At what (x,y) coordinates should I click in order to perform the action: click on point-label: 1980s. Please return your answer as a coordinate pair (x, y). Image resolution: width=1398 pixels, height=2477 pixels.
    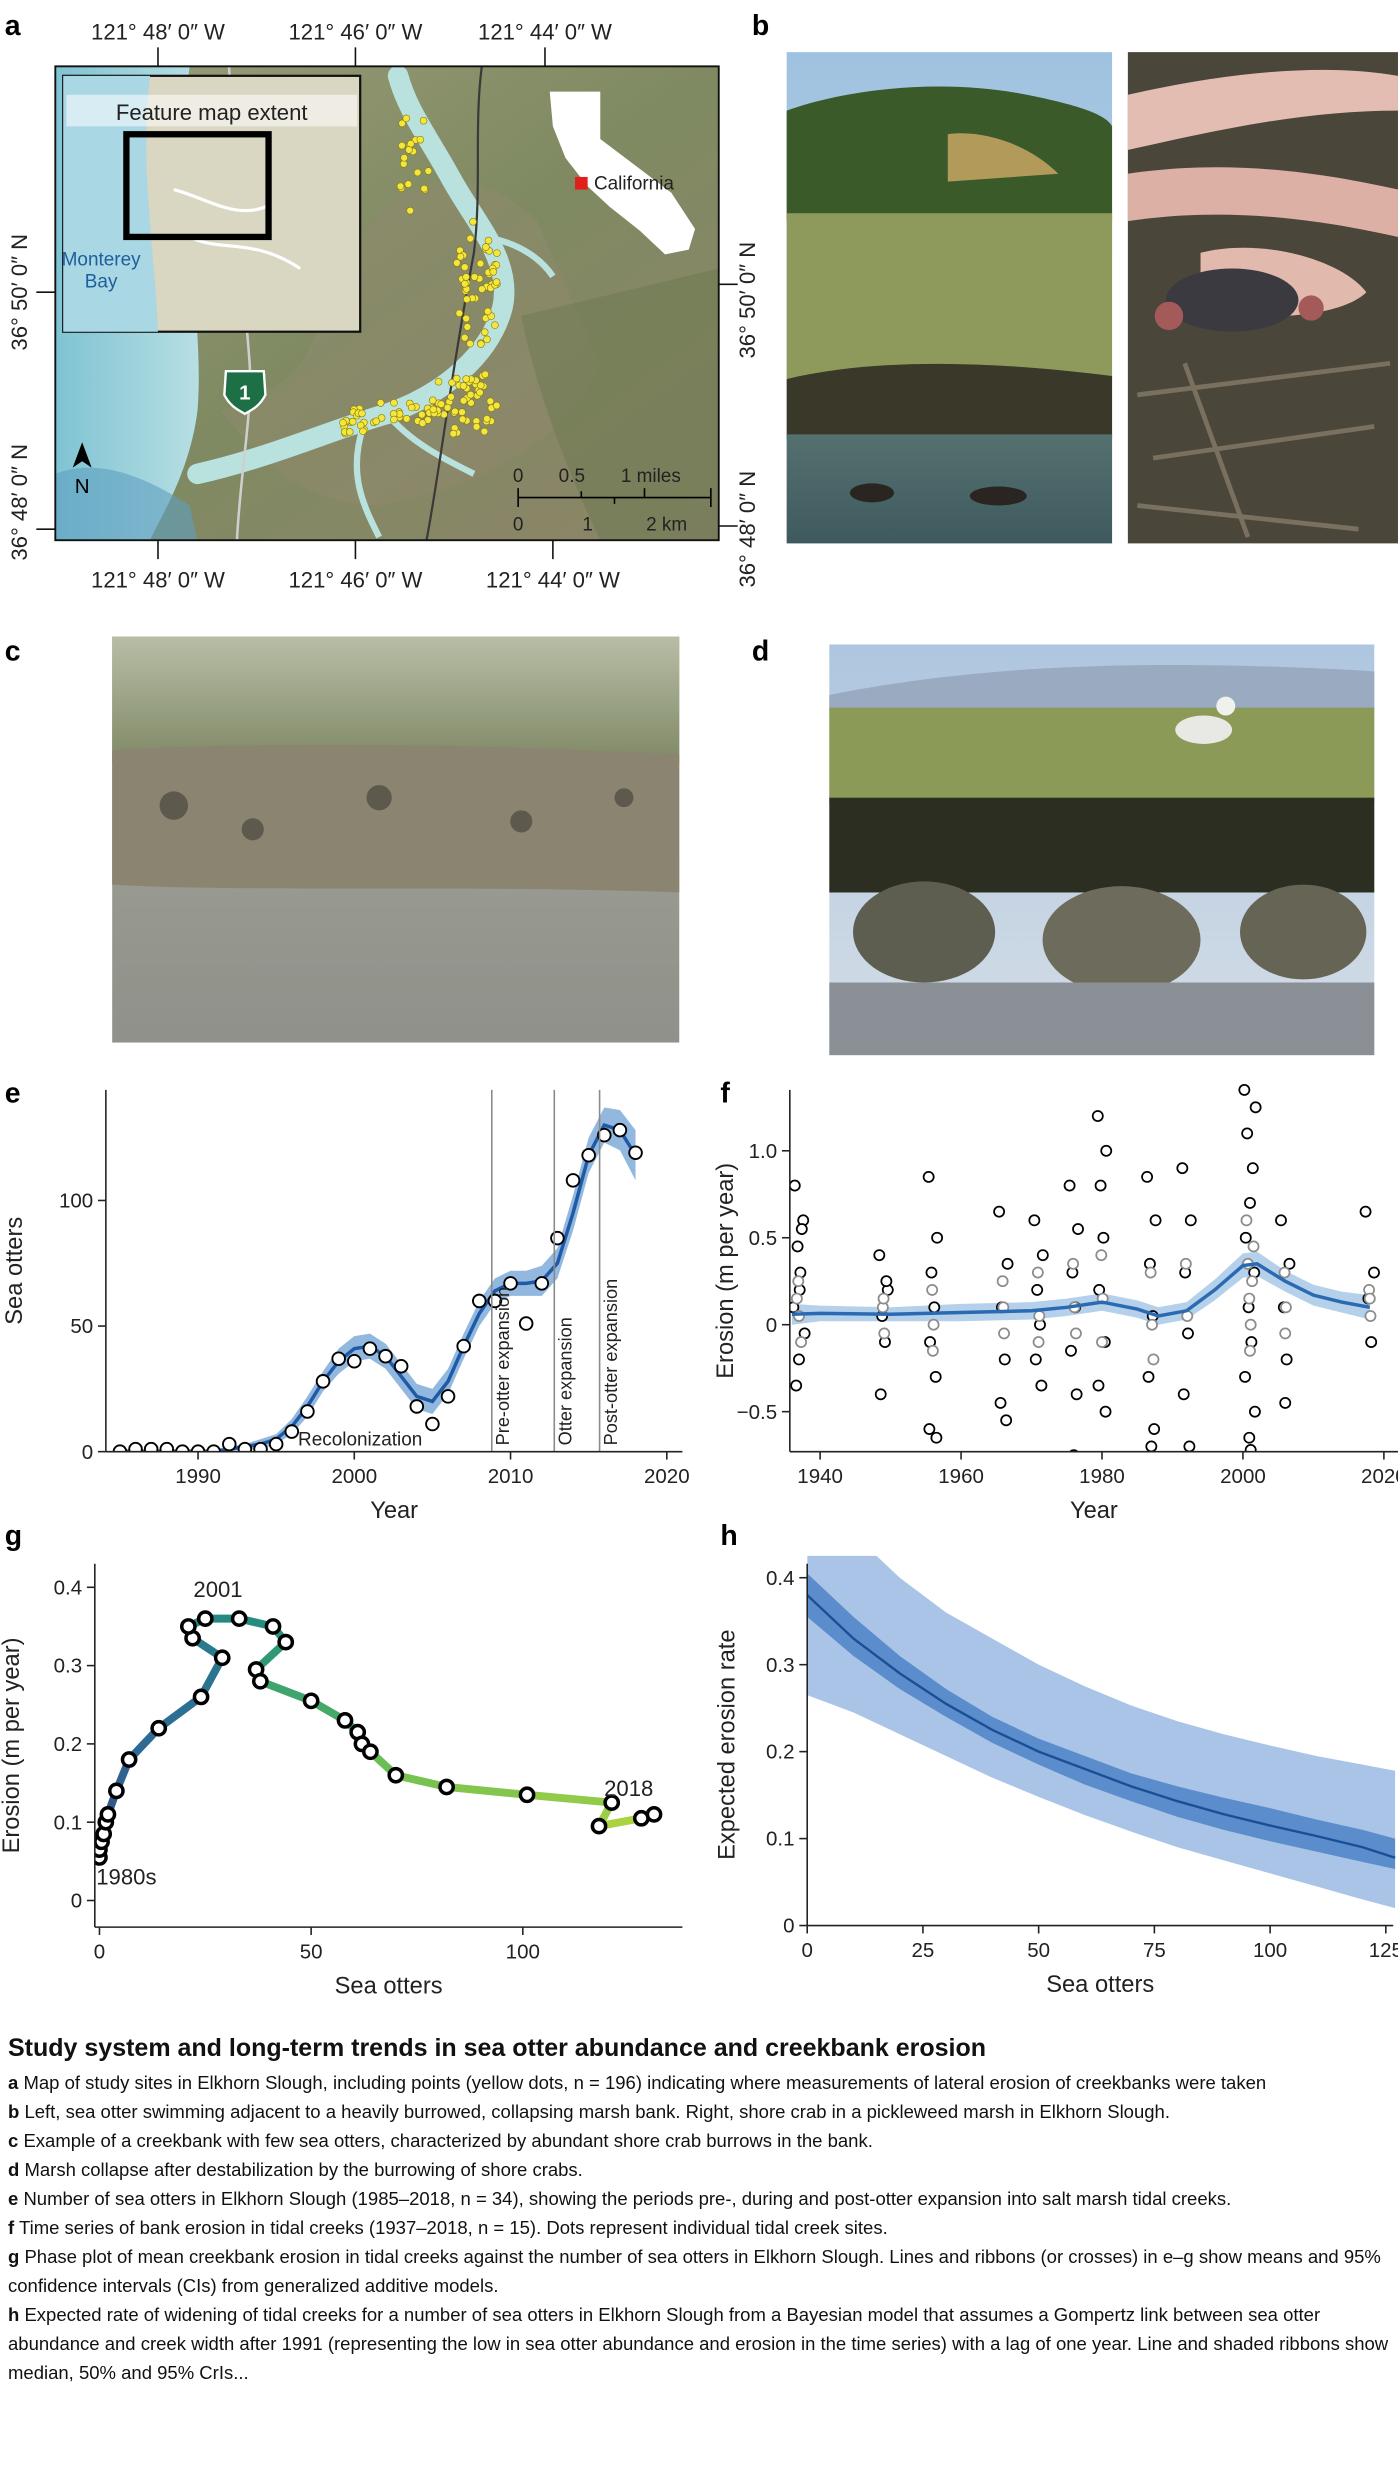
    Looking at the image, I should click on (126, 1876).